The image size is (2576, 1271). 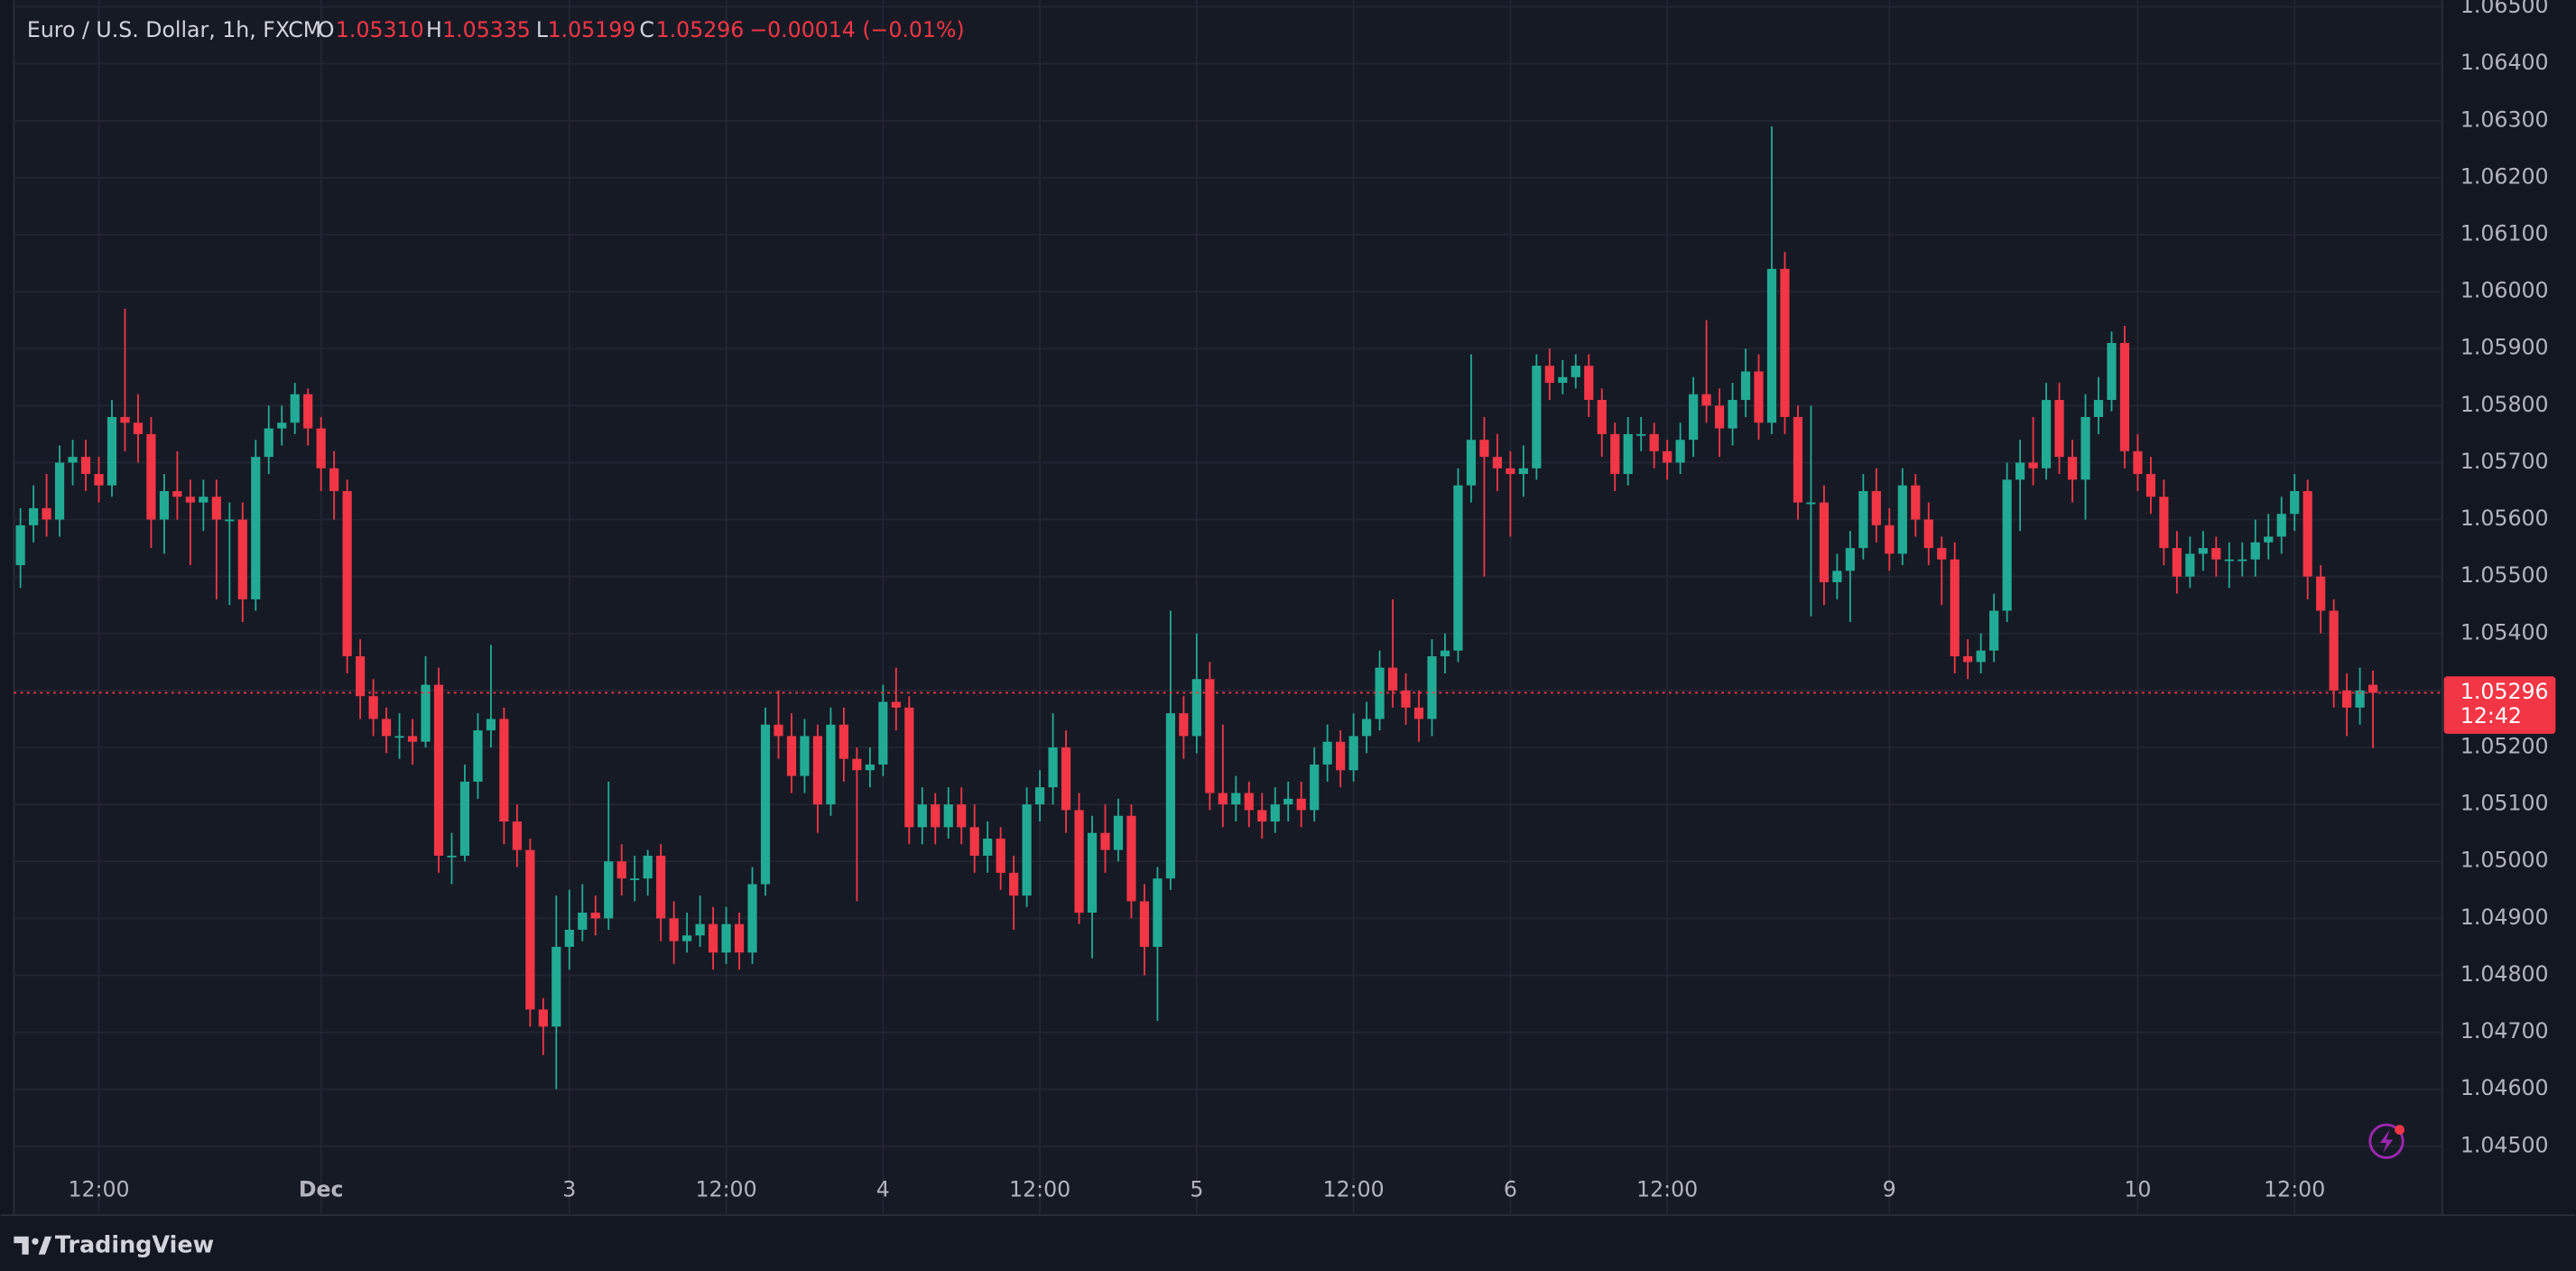 What do you see at coordinates (592, 29) in the screenshot?
I see `ohlc-value: 1.05199` at bounding box center [592, 29].